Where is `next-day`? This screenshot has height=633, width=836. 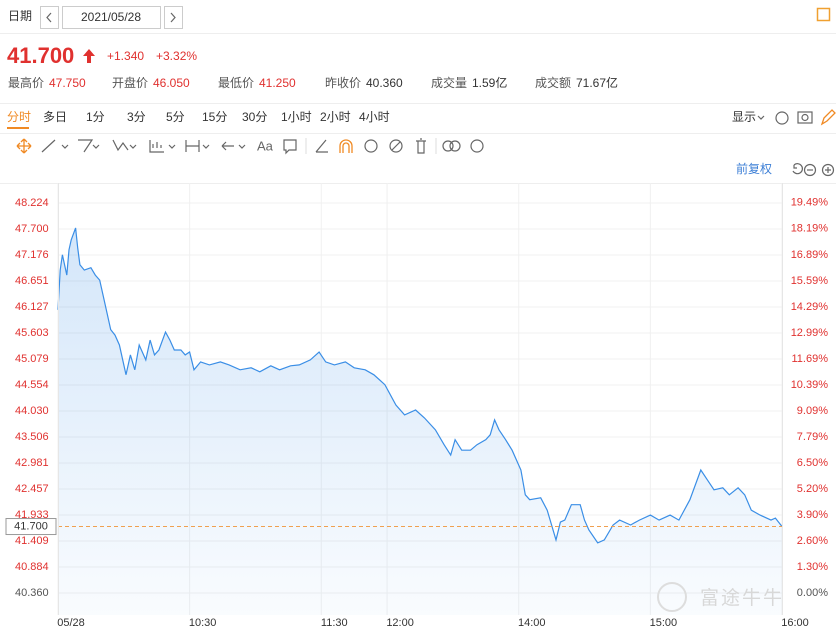 next-day is located at coordinates (173, 17).